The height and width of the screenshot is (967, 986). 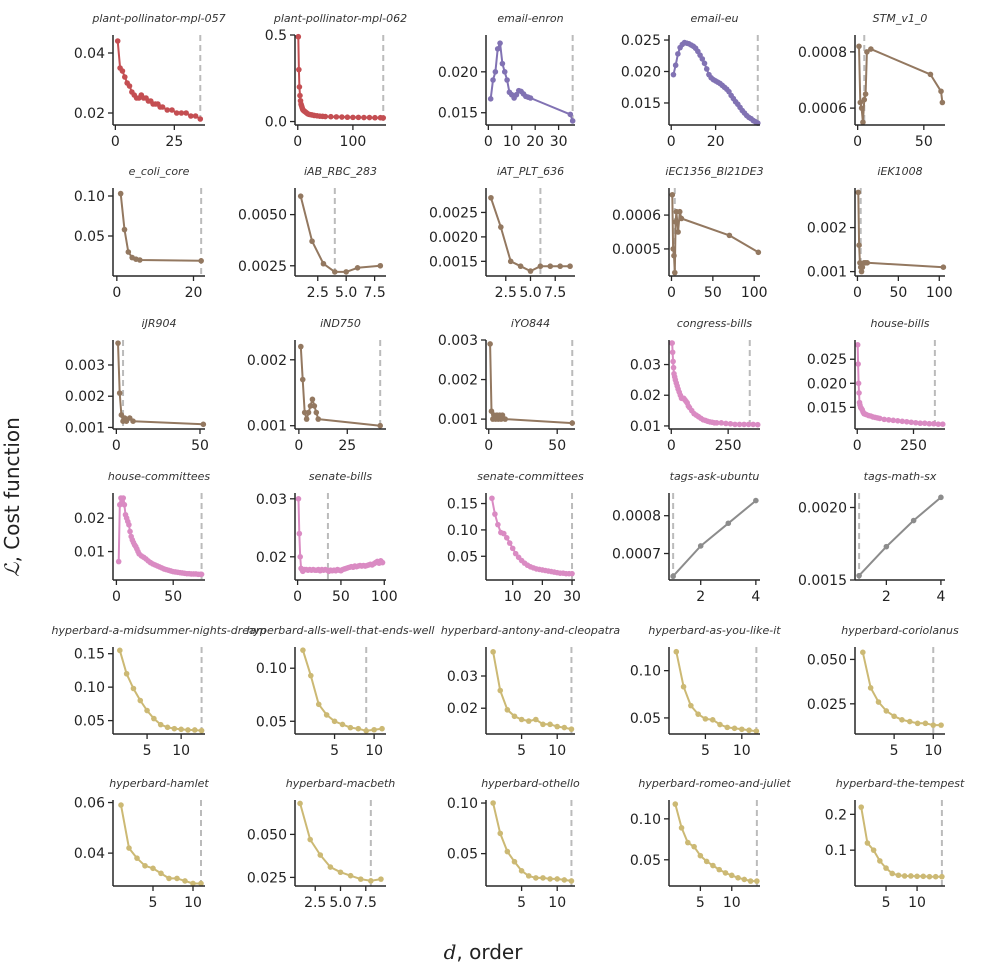 What do you see at coordinates (374, 293) in the screenshot?
I see `x-tick-label: 7.5` at bounding box center [374, 293].